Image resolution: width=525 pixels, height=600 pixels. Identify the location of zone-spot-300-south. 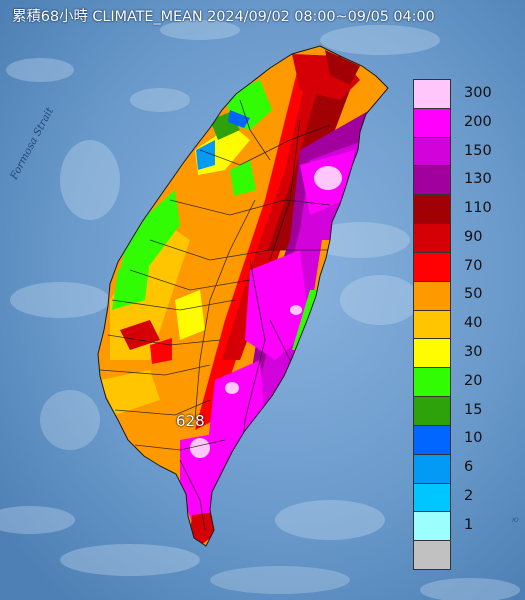
(200, 448).